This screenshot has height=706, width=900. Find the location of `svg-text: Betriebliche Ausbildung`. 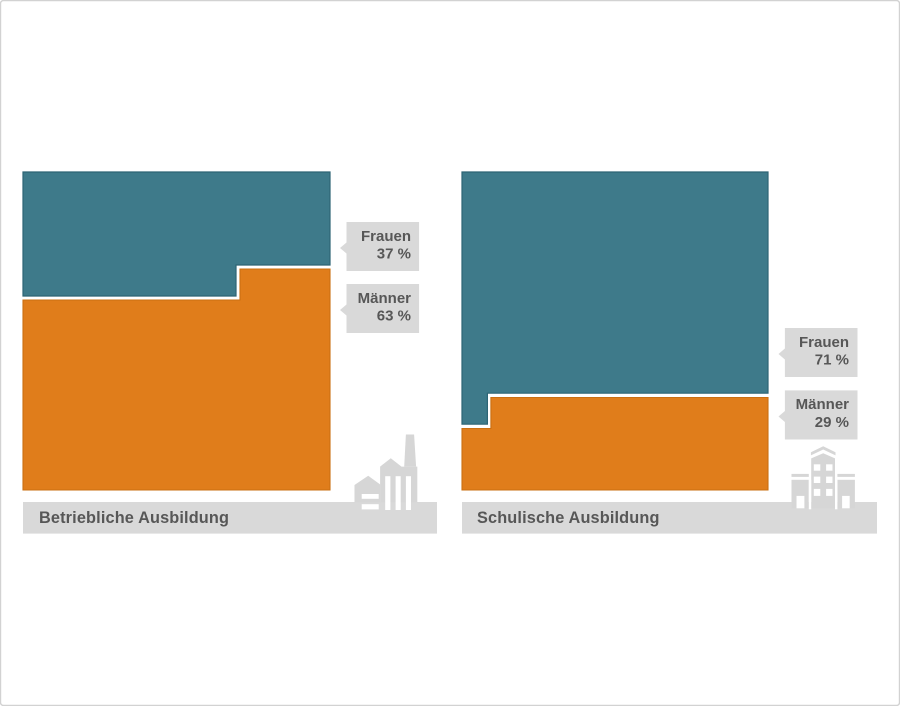

svg-text: Betriebliche Ausbildung is located at coordinates (134, 518).